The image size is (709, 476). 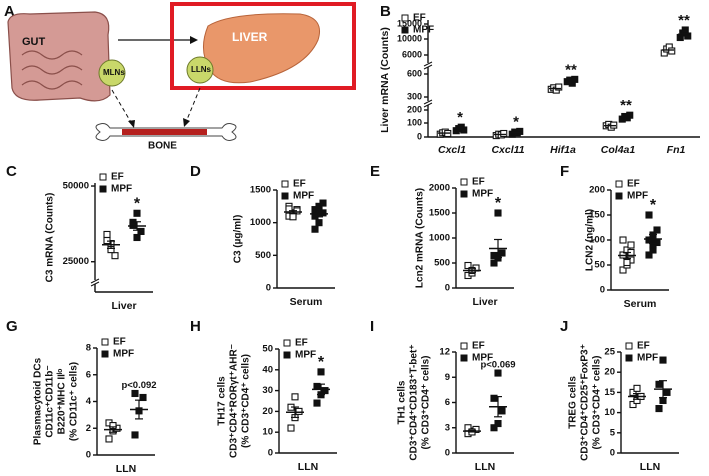 What do you see at coordinates (112, 73) in the screenshot?
I see `mln-node` at bounding box center [112, 73].